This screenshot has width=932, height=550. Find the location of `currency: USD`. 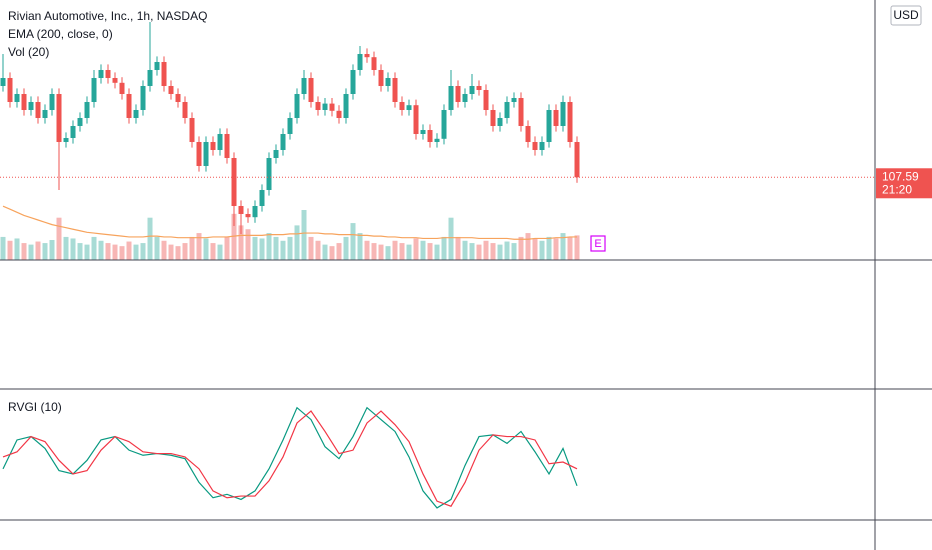

currency: USD is located at coordinates (906, 15).